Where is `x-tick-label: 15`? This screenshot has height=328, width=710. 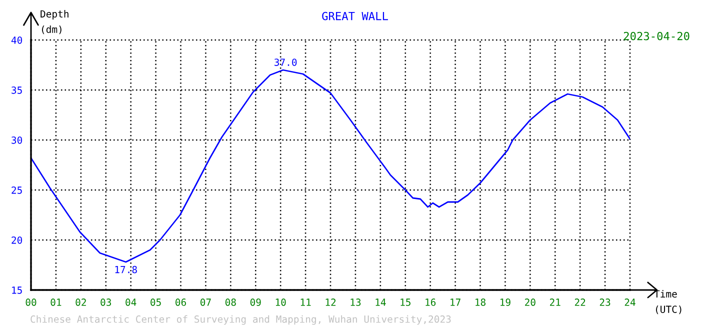 x-tick-label: 15 is located at coordinates (405, 302).